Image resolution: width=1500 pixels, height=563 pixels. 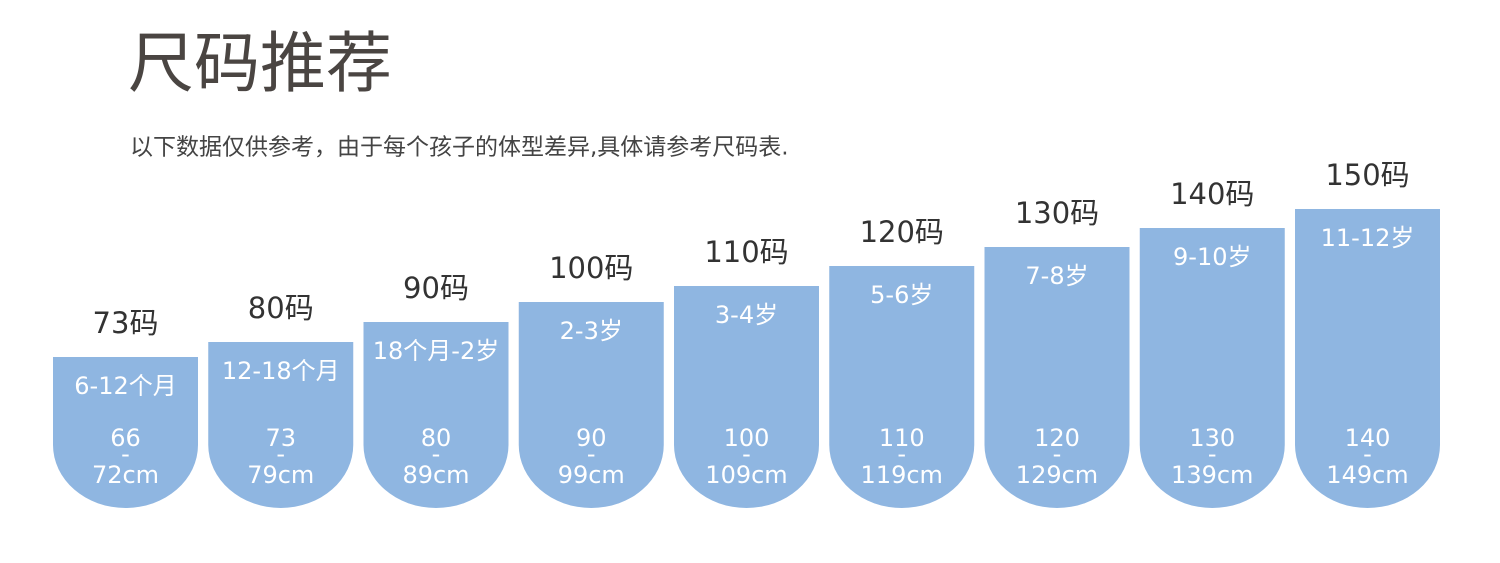 I want to click on age-range: 6-12个月, so click(x=125, y=386).